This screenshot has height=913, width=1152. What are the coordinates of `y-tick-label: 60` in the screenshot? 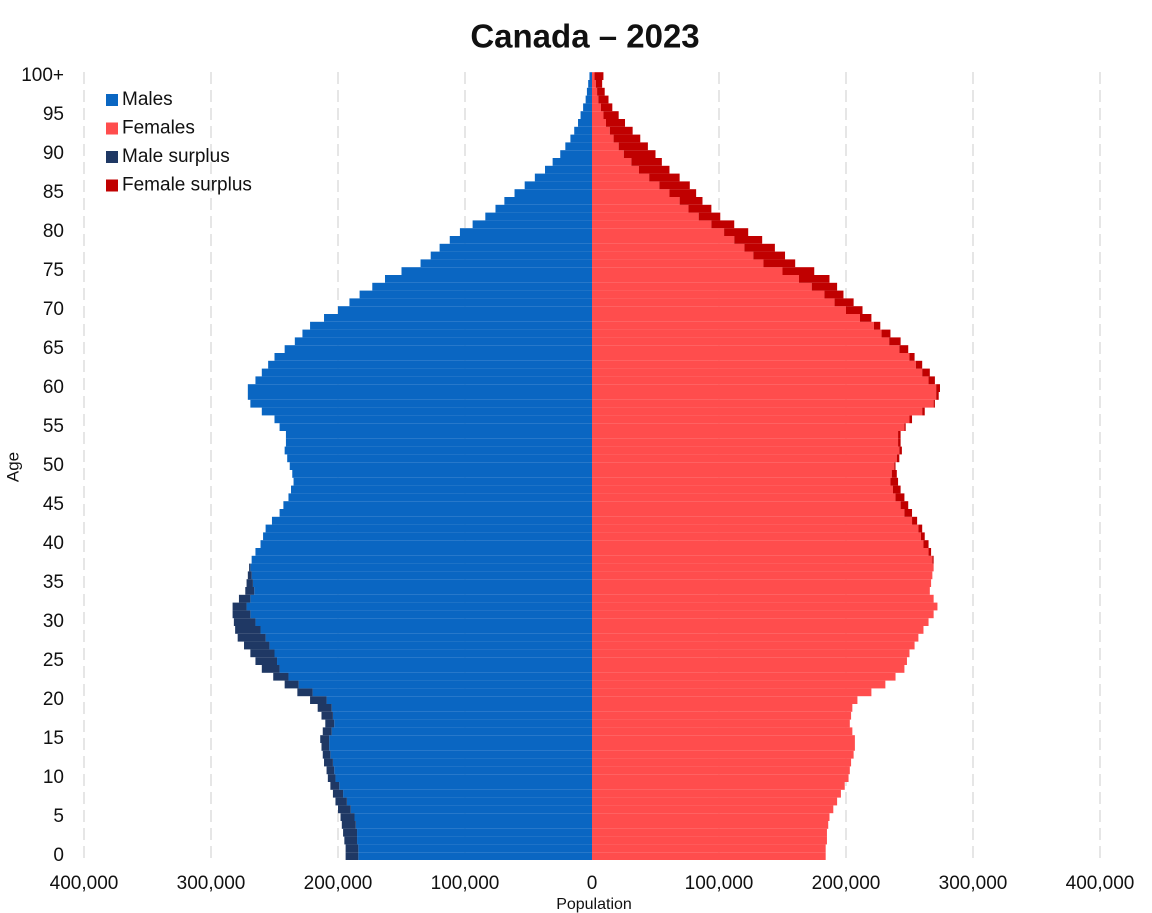 It's located at (53, 387).